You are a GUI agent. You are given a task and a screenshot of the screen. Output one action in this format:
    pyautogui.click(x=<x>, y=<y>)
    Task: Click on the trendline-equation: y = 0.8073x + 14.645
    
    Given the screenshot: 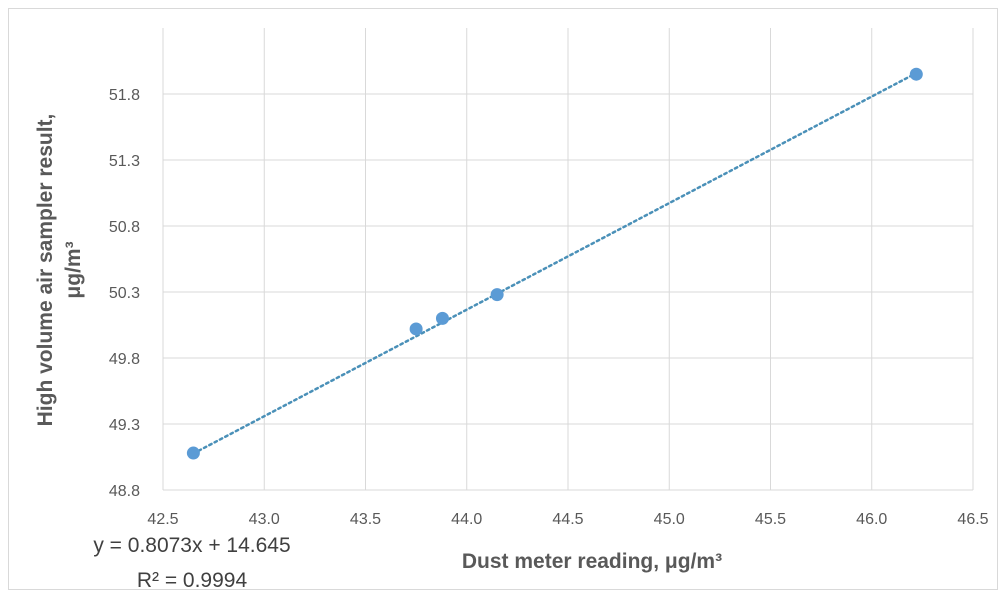 What is the action you would take?
    pyautogui.click(x=191, y=545)
    